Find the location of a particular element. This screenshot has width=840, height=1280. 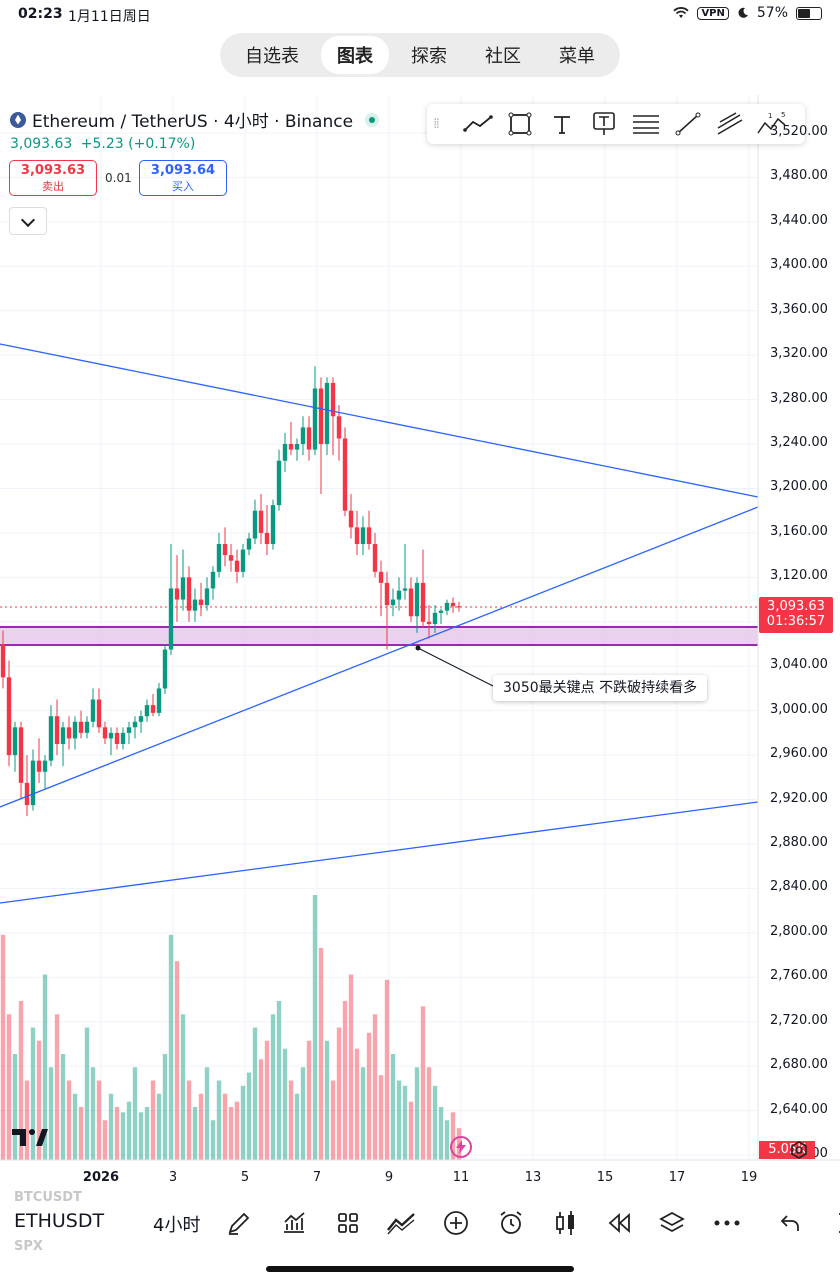

chart-annotation: 3050最关键点 不跌破持续看多 is located at coordinates (600, 688).